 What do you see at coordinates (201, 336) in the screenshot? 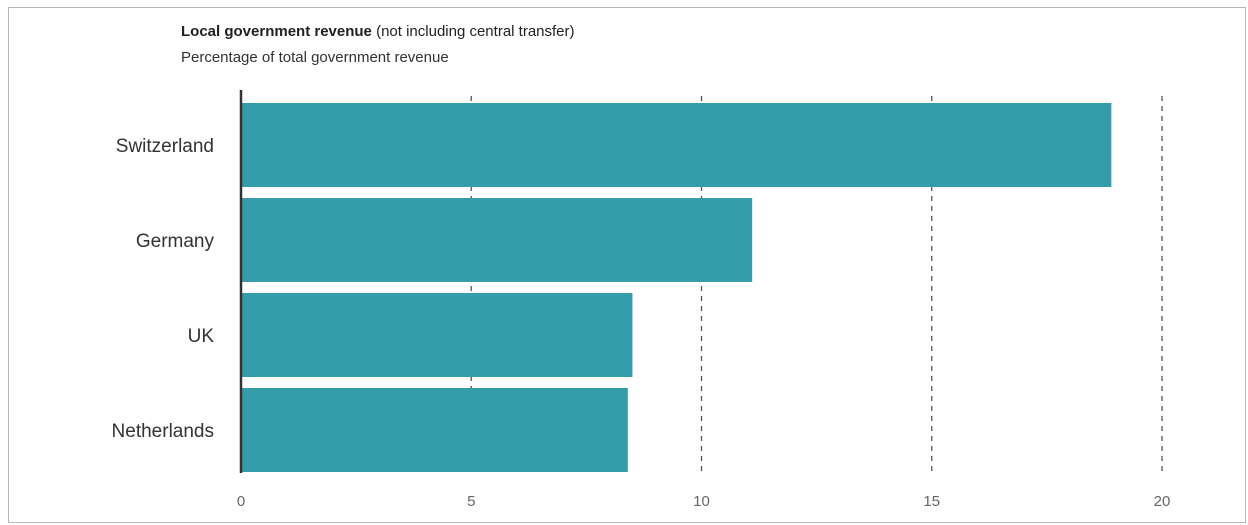
I see `category-label-uk: UK` at bounding box center [201, 336].